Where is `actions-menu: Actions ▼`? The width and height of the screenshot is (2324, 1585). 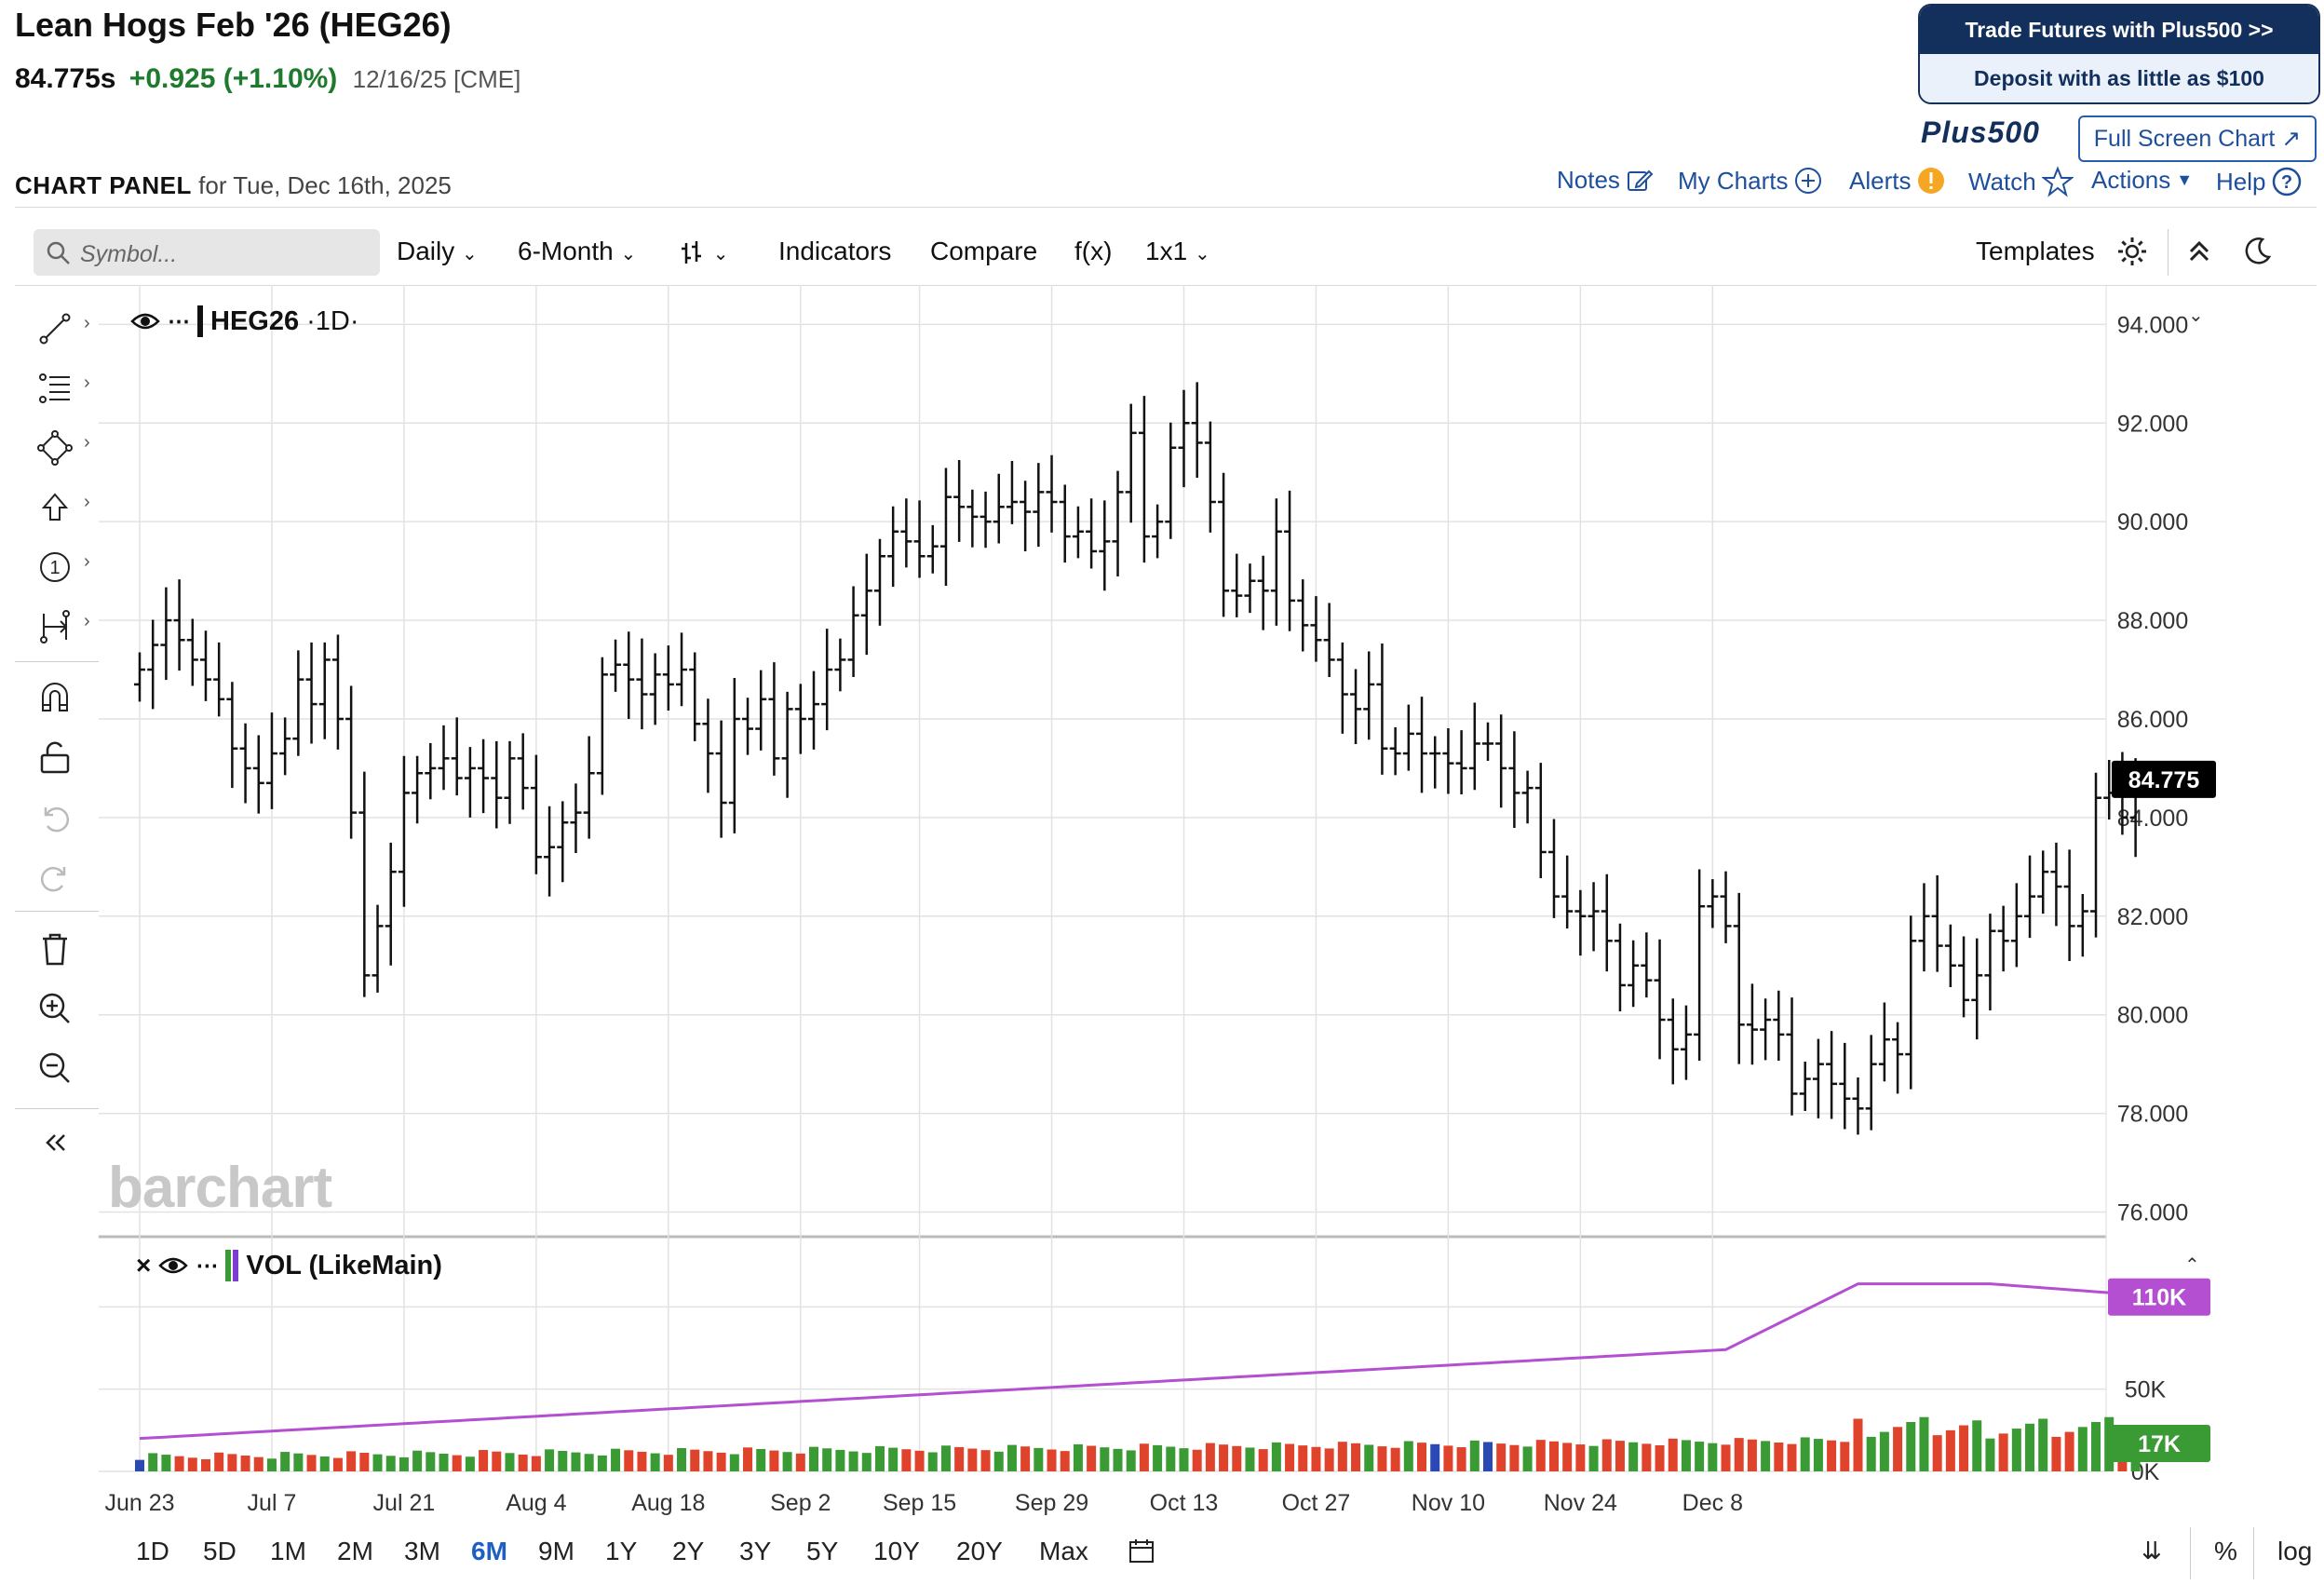
actions-menu: Actions ▼ is located at coordinates (2142, 181).